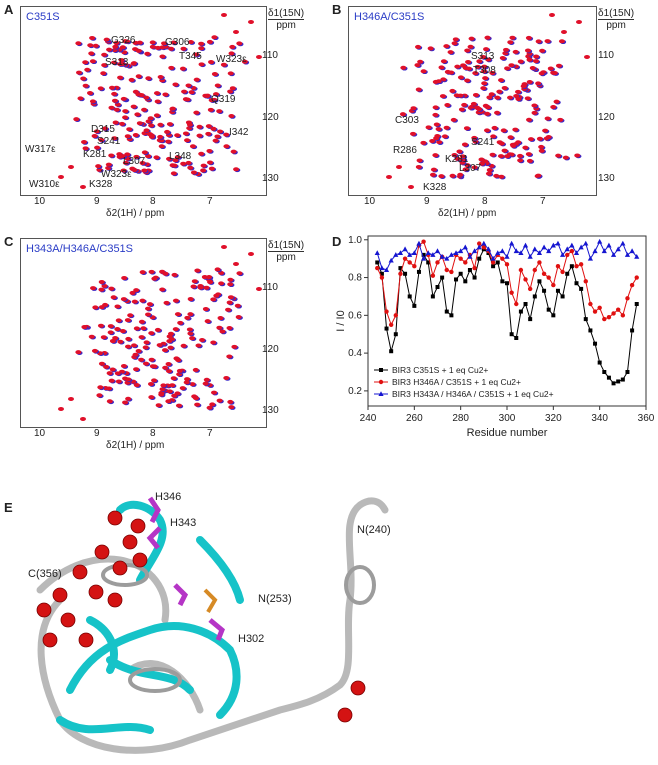  Describe the element at coordinates (368, 418) in the screenshot. I see `x-tick-label: 240` at that location.